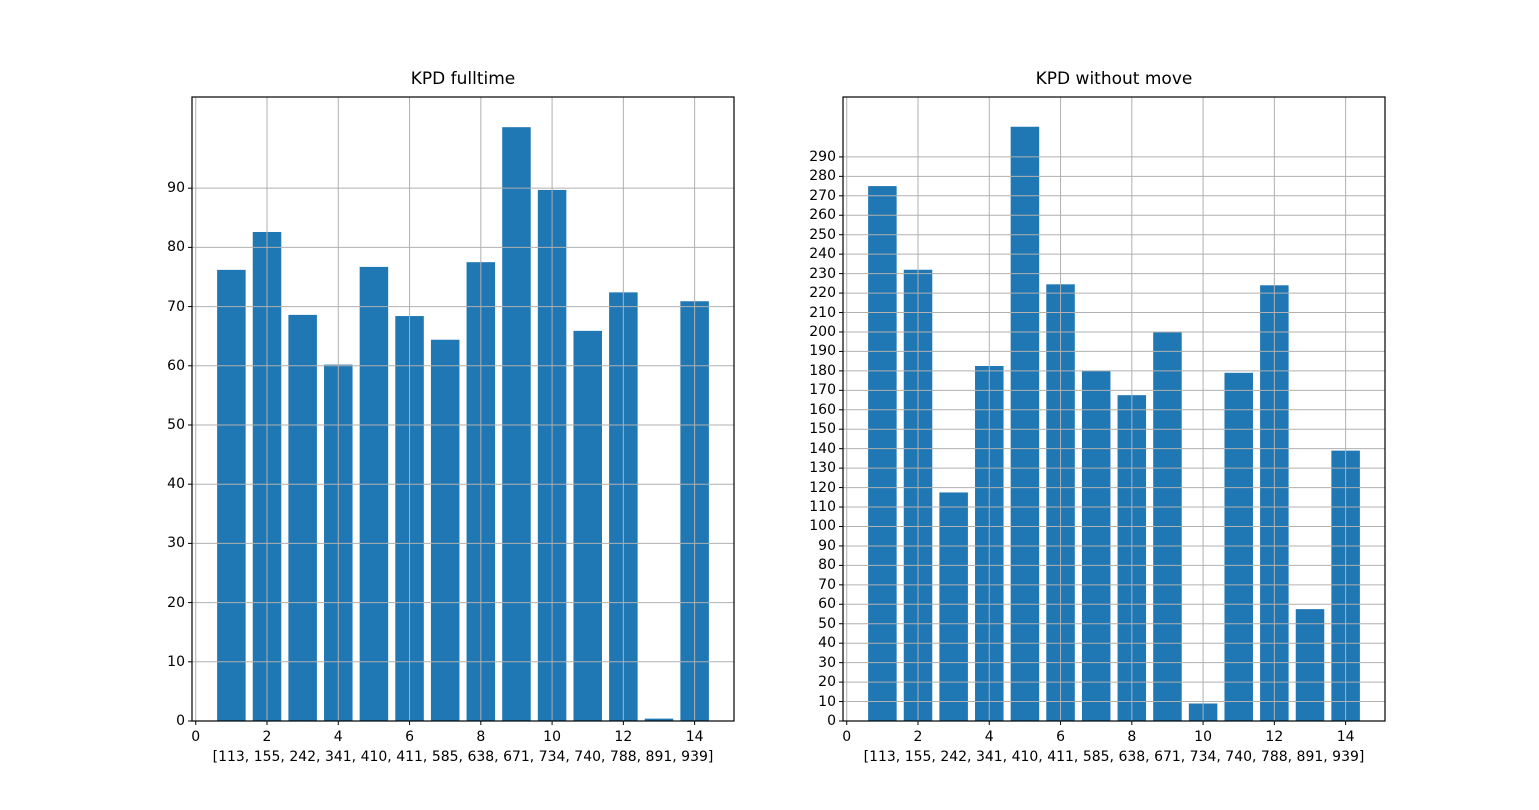 The height and width of the screenshot is (810, 1539). I want to click on y-tick-label: 100, so click(822, 526).